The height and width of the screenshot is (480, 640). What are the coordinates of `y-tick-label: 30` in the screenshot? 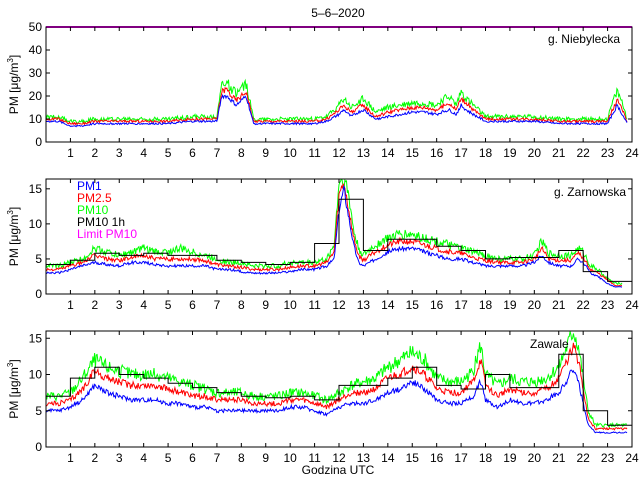 It's located at (36, 73).